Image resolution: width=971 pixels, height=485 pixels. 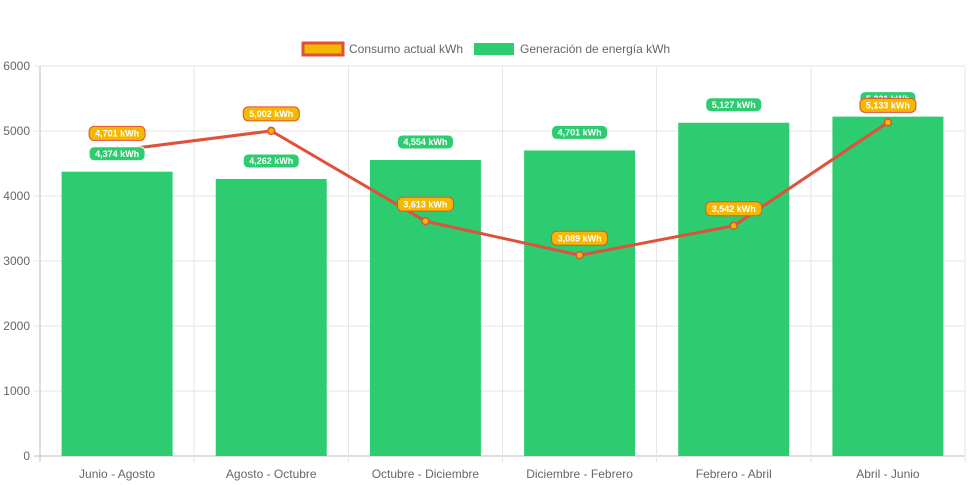 What do you see at coordinates (16, 391) in the screenshot?
I see `y-tick-label: 1000` at bounding box center [16, 391].